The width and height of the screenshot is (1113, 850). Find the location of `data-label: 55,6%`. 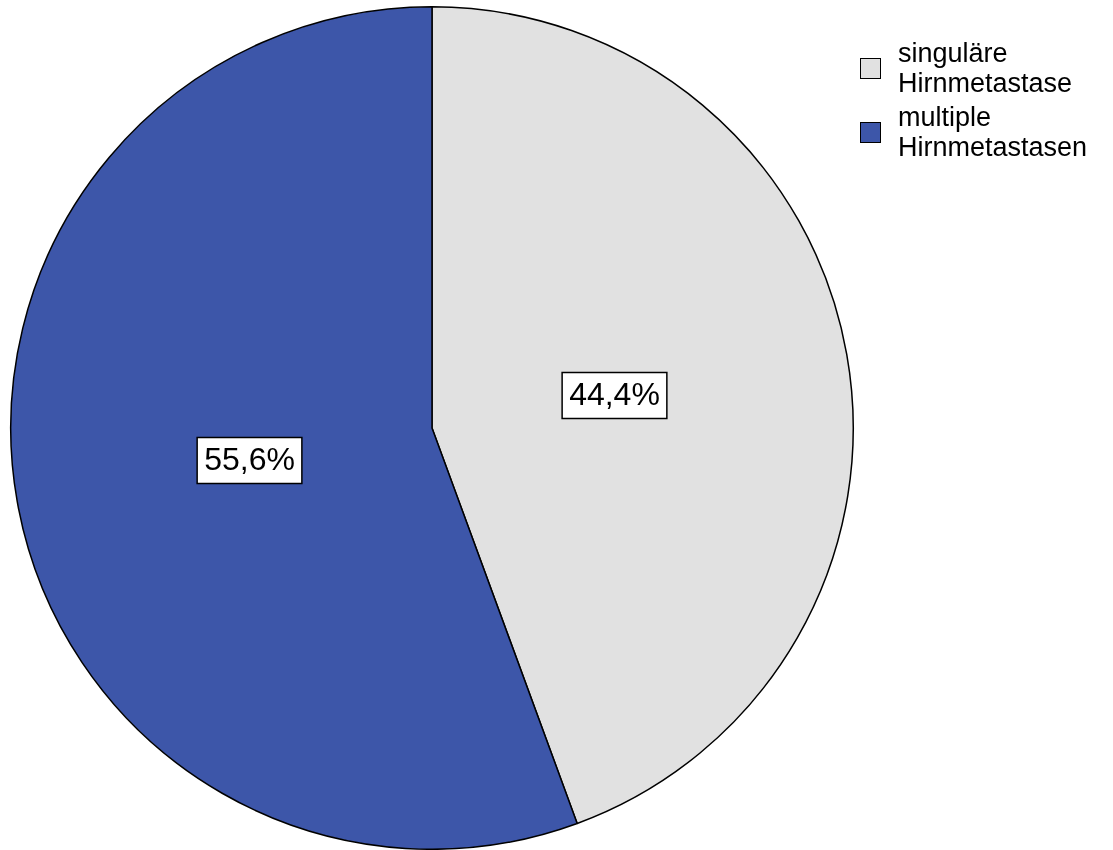

data-label: 55,6% is located at coordinates (249, 459).